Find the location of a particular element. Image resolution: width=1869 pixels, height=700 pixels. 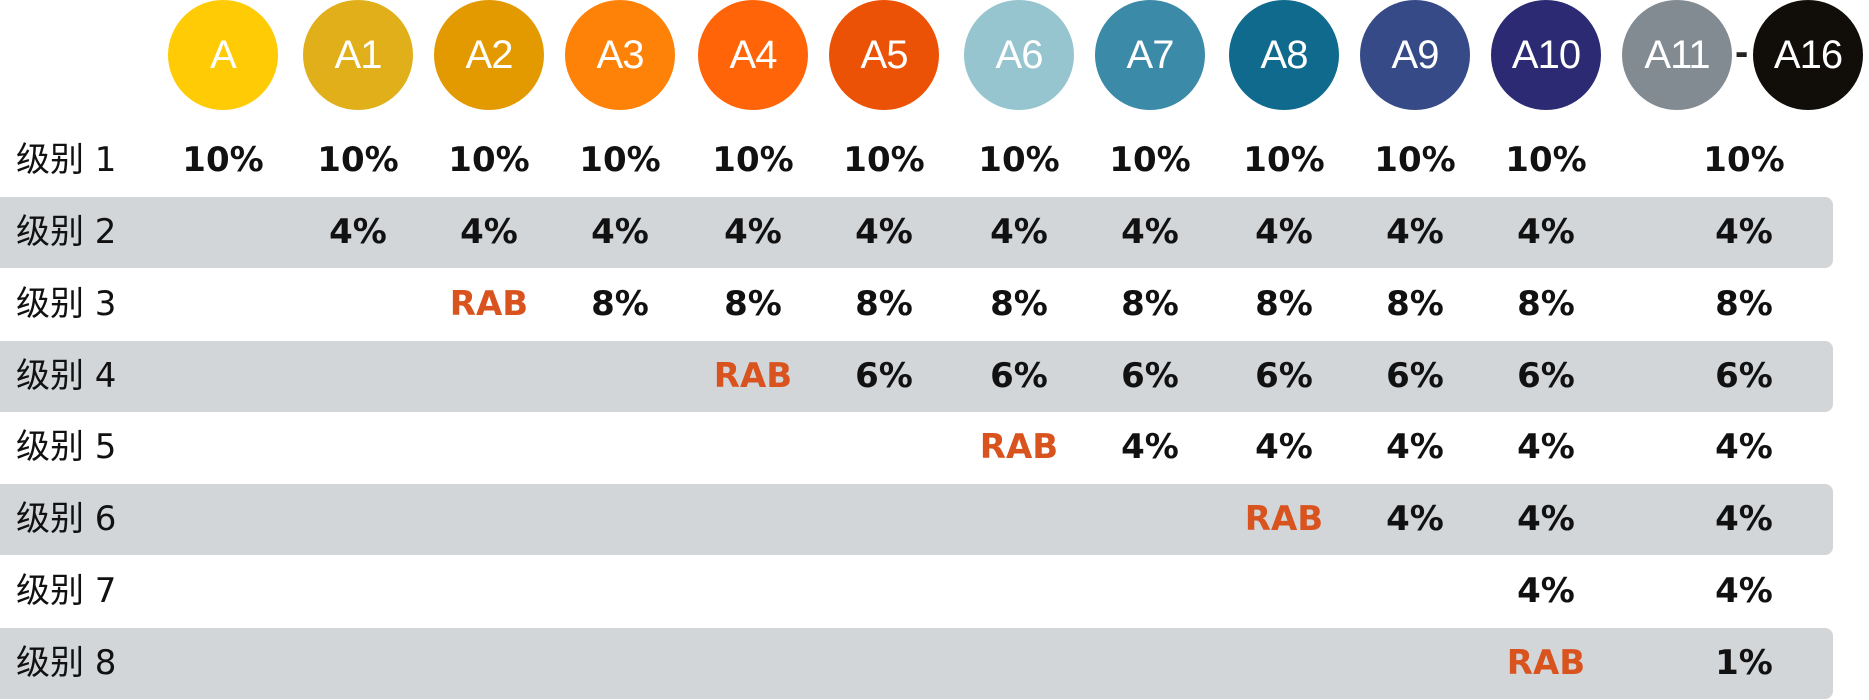

row-label: 级别 8 is located at coordinates (66, 663).